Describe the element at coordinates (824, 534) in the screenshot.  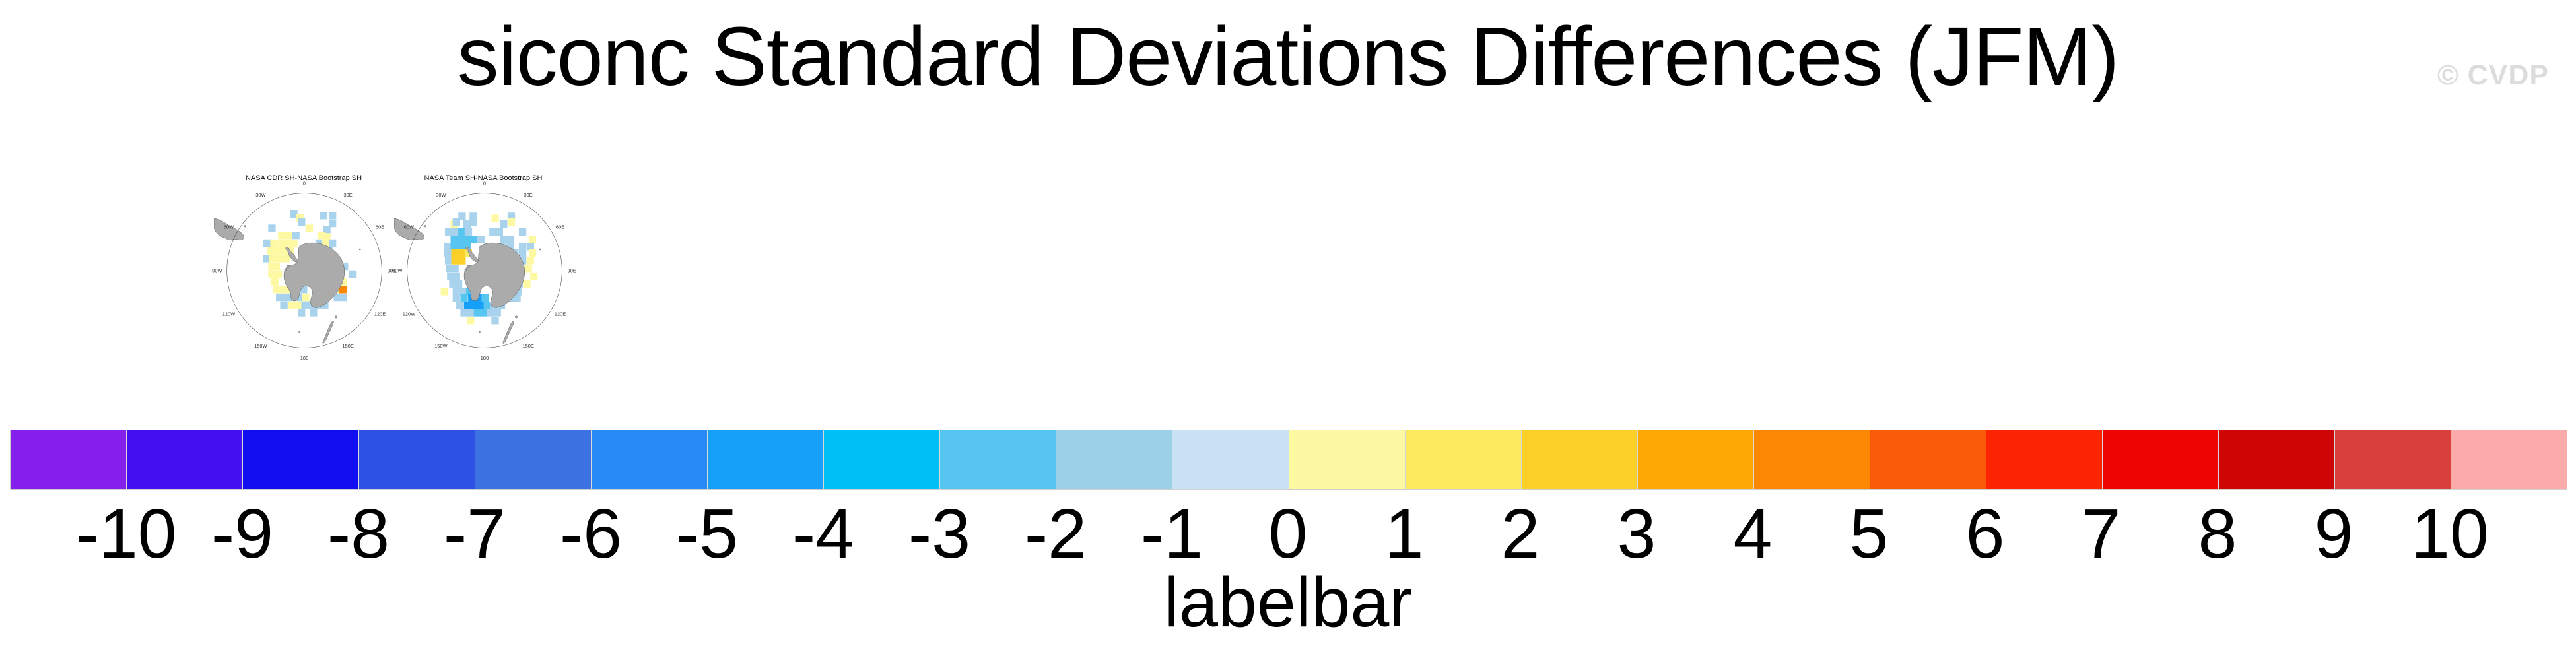
I see `labelbar-tick--4: -4` at that location.